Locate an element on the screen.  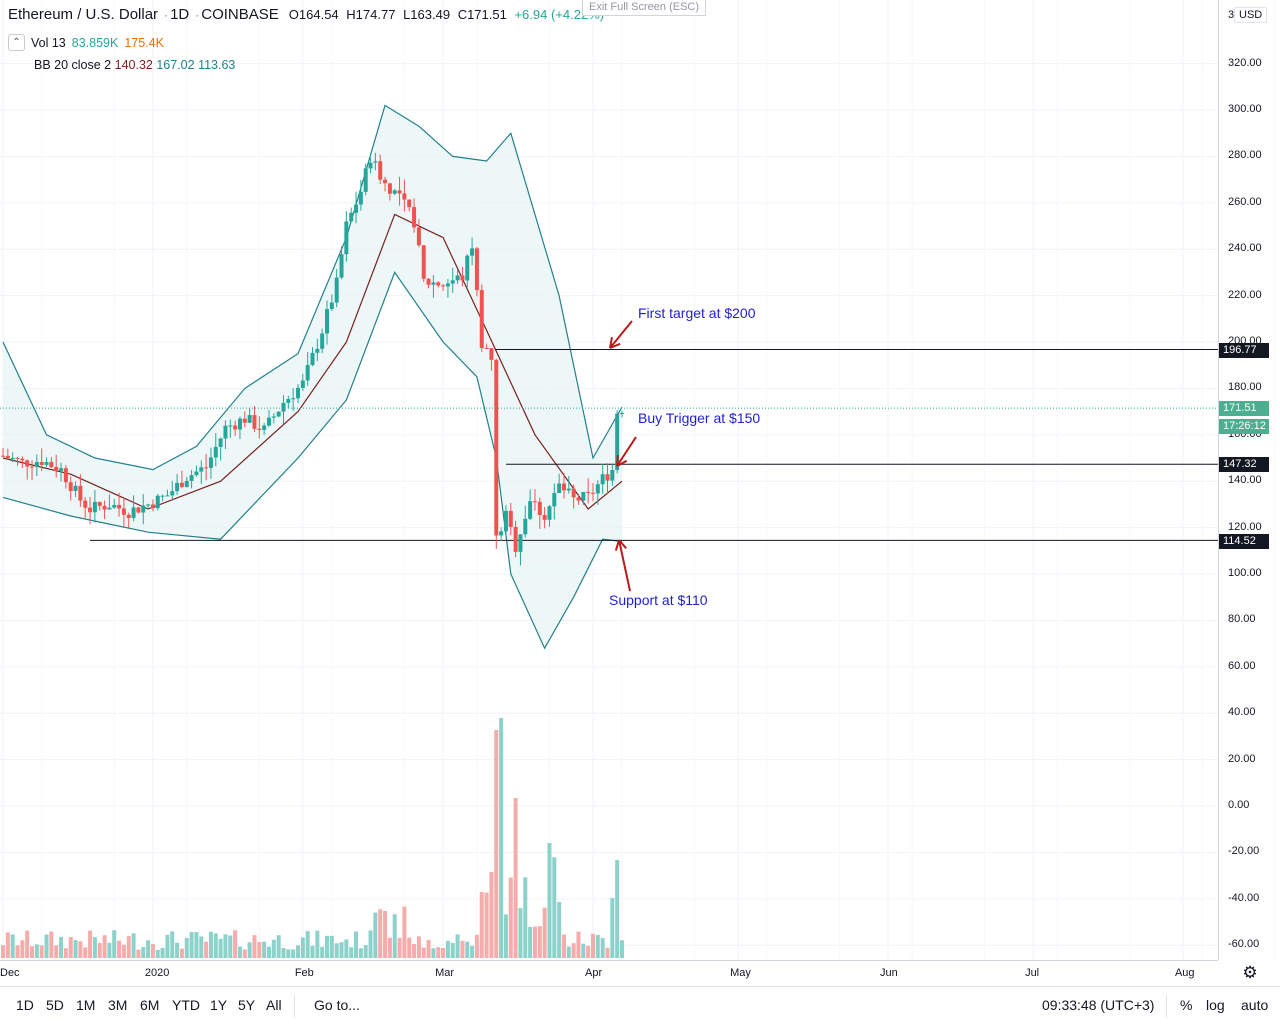
price-axis-label: -20.00 is located at coordinates (1244, 851).